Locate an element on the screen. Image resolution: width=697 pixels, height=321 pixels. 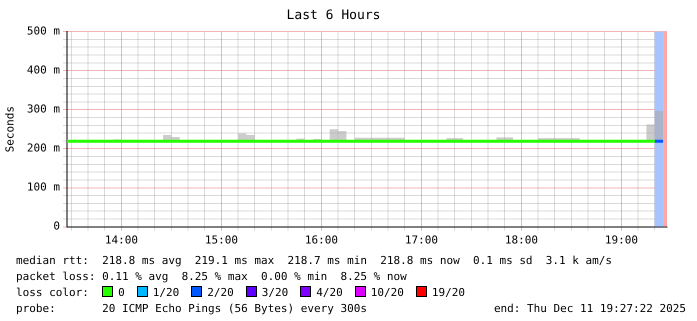
legend-label: 19/20 is located at coordinates (448, 292).